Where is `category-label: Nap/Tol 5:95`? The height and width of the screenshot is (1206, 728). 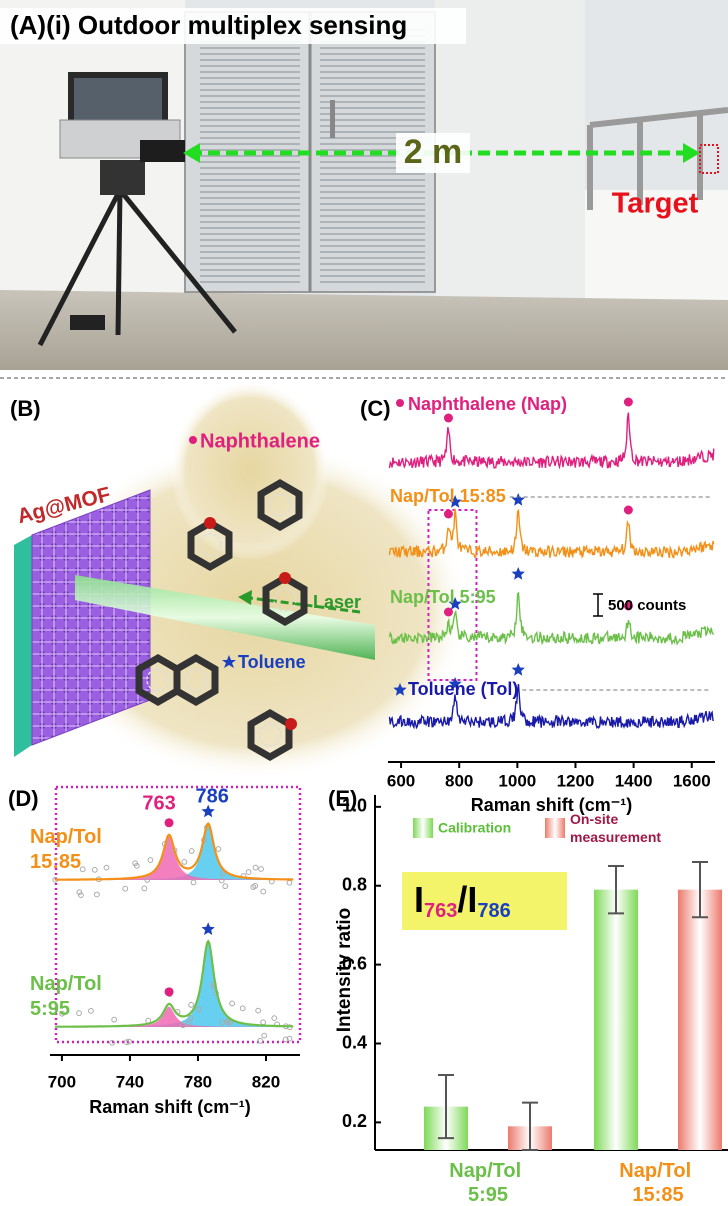
category-label: Nap/Tol 5:95 is located at coordinates (487, 1183).